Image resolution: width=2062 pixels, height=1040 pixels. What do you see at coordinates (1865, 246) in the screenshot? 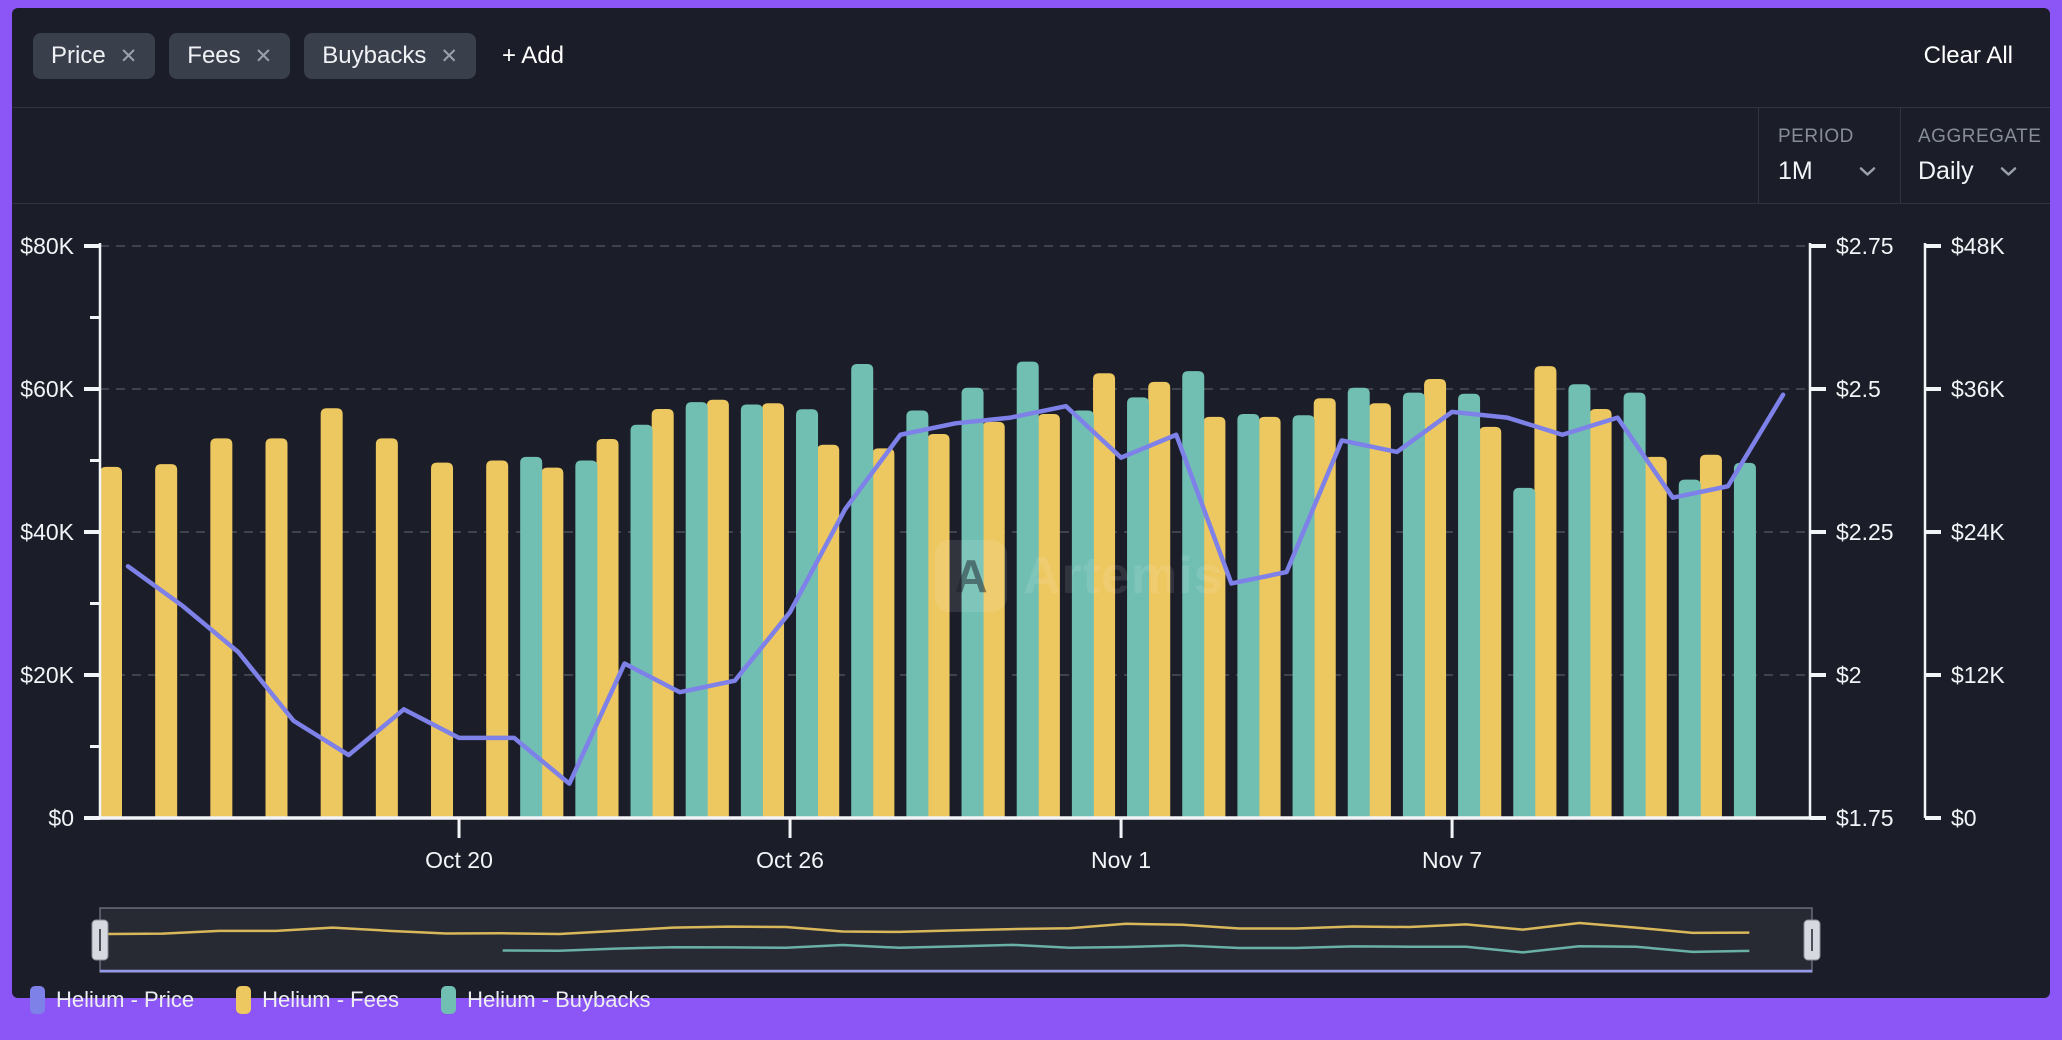
I see `y-axis-price-tick: $2.75` at bounding box center [1865, 246].